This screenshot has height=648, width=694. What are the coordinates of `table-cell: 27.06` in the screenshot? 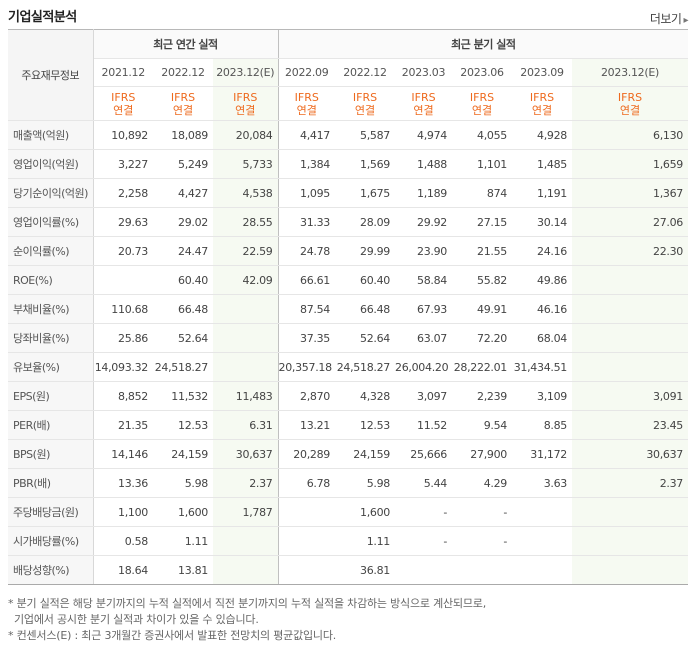 It's located at (630, 222).